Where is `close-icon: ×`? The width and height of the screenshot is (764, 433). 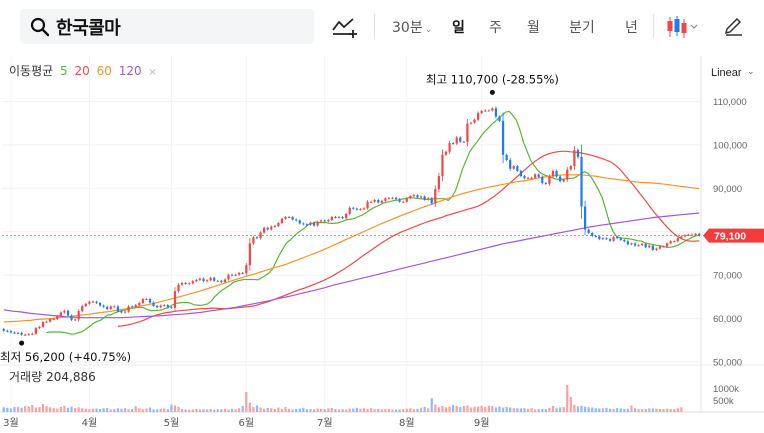
close-icon: × is located at coordinates (152, 72).